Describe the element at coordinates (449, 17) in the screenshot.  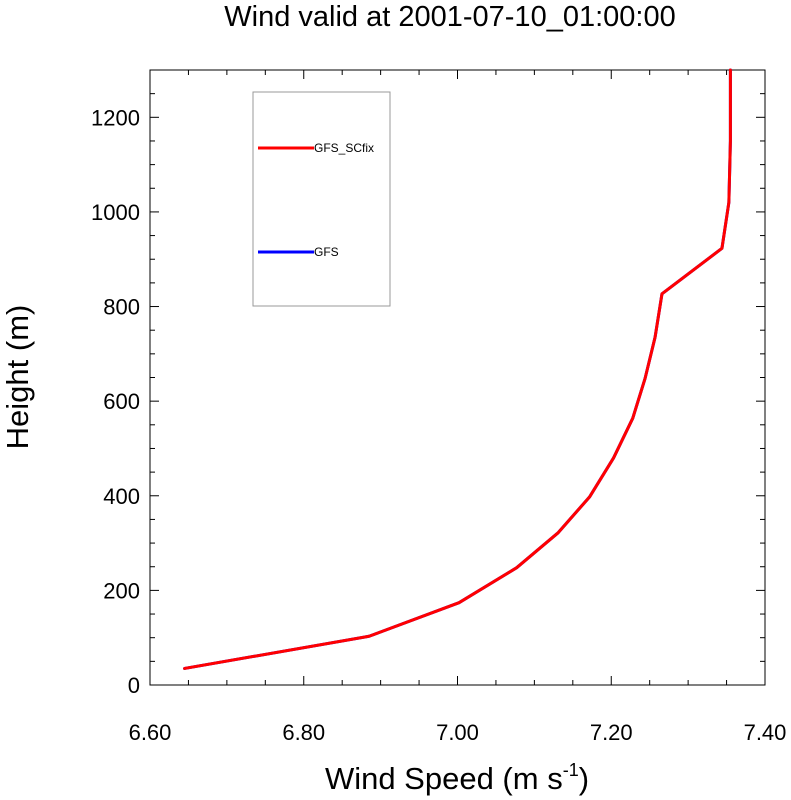
I see `chart-title: Wind valid at 2001-07-10_01:00:00` at that location.